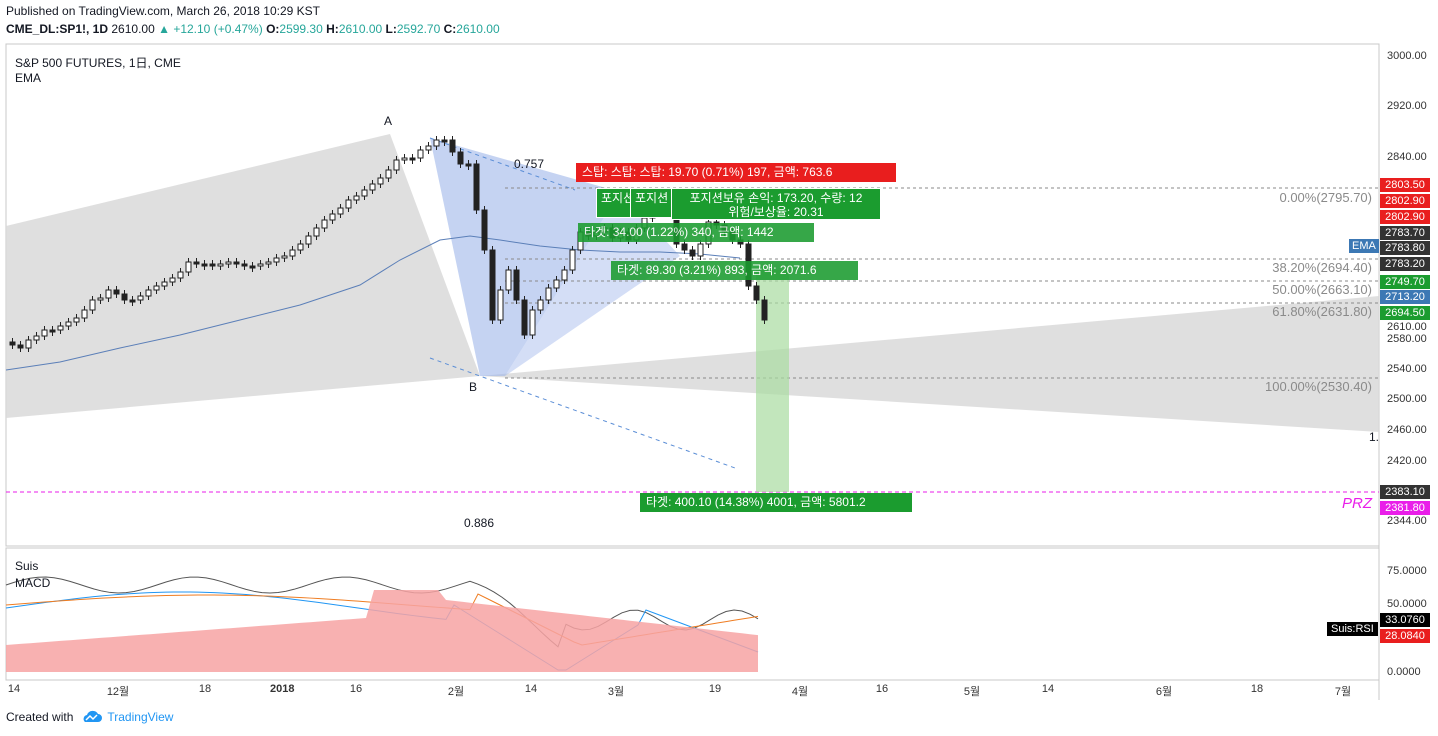 The width and height of the screenshot is (1438, 736). What do you see at coordinates (1407, 521) in the screenshot?
I see `price-tick-label: 2344.00` at bounding box center [1407, 521].